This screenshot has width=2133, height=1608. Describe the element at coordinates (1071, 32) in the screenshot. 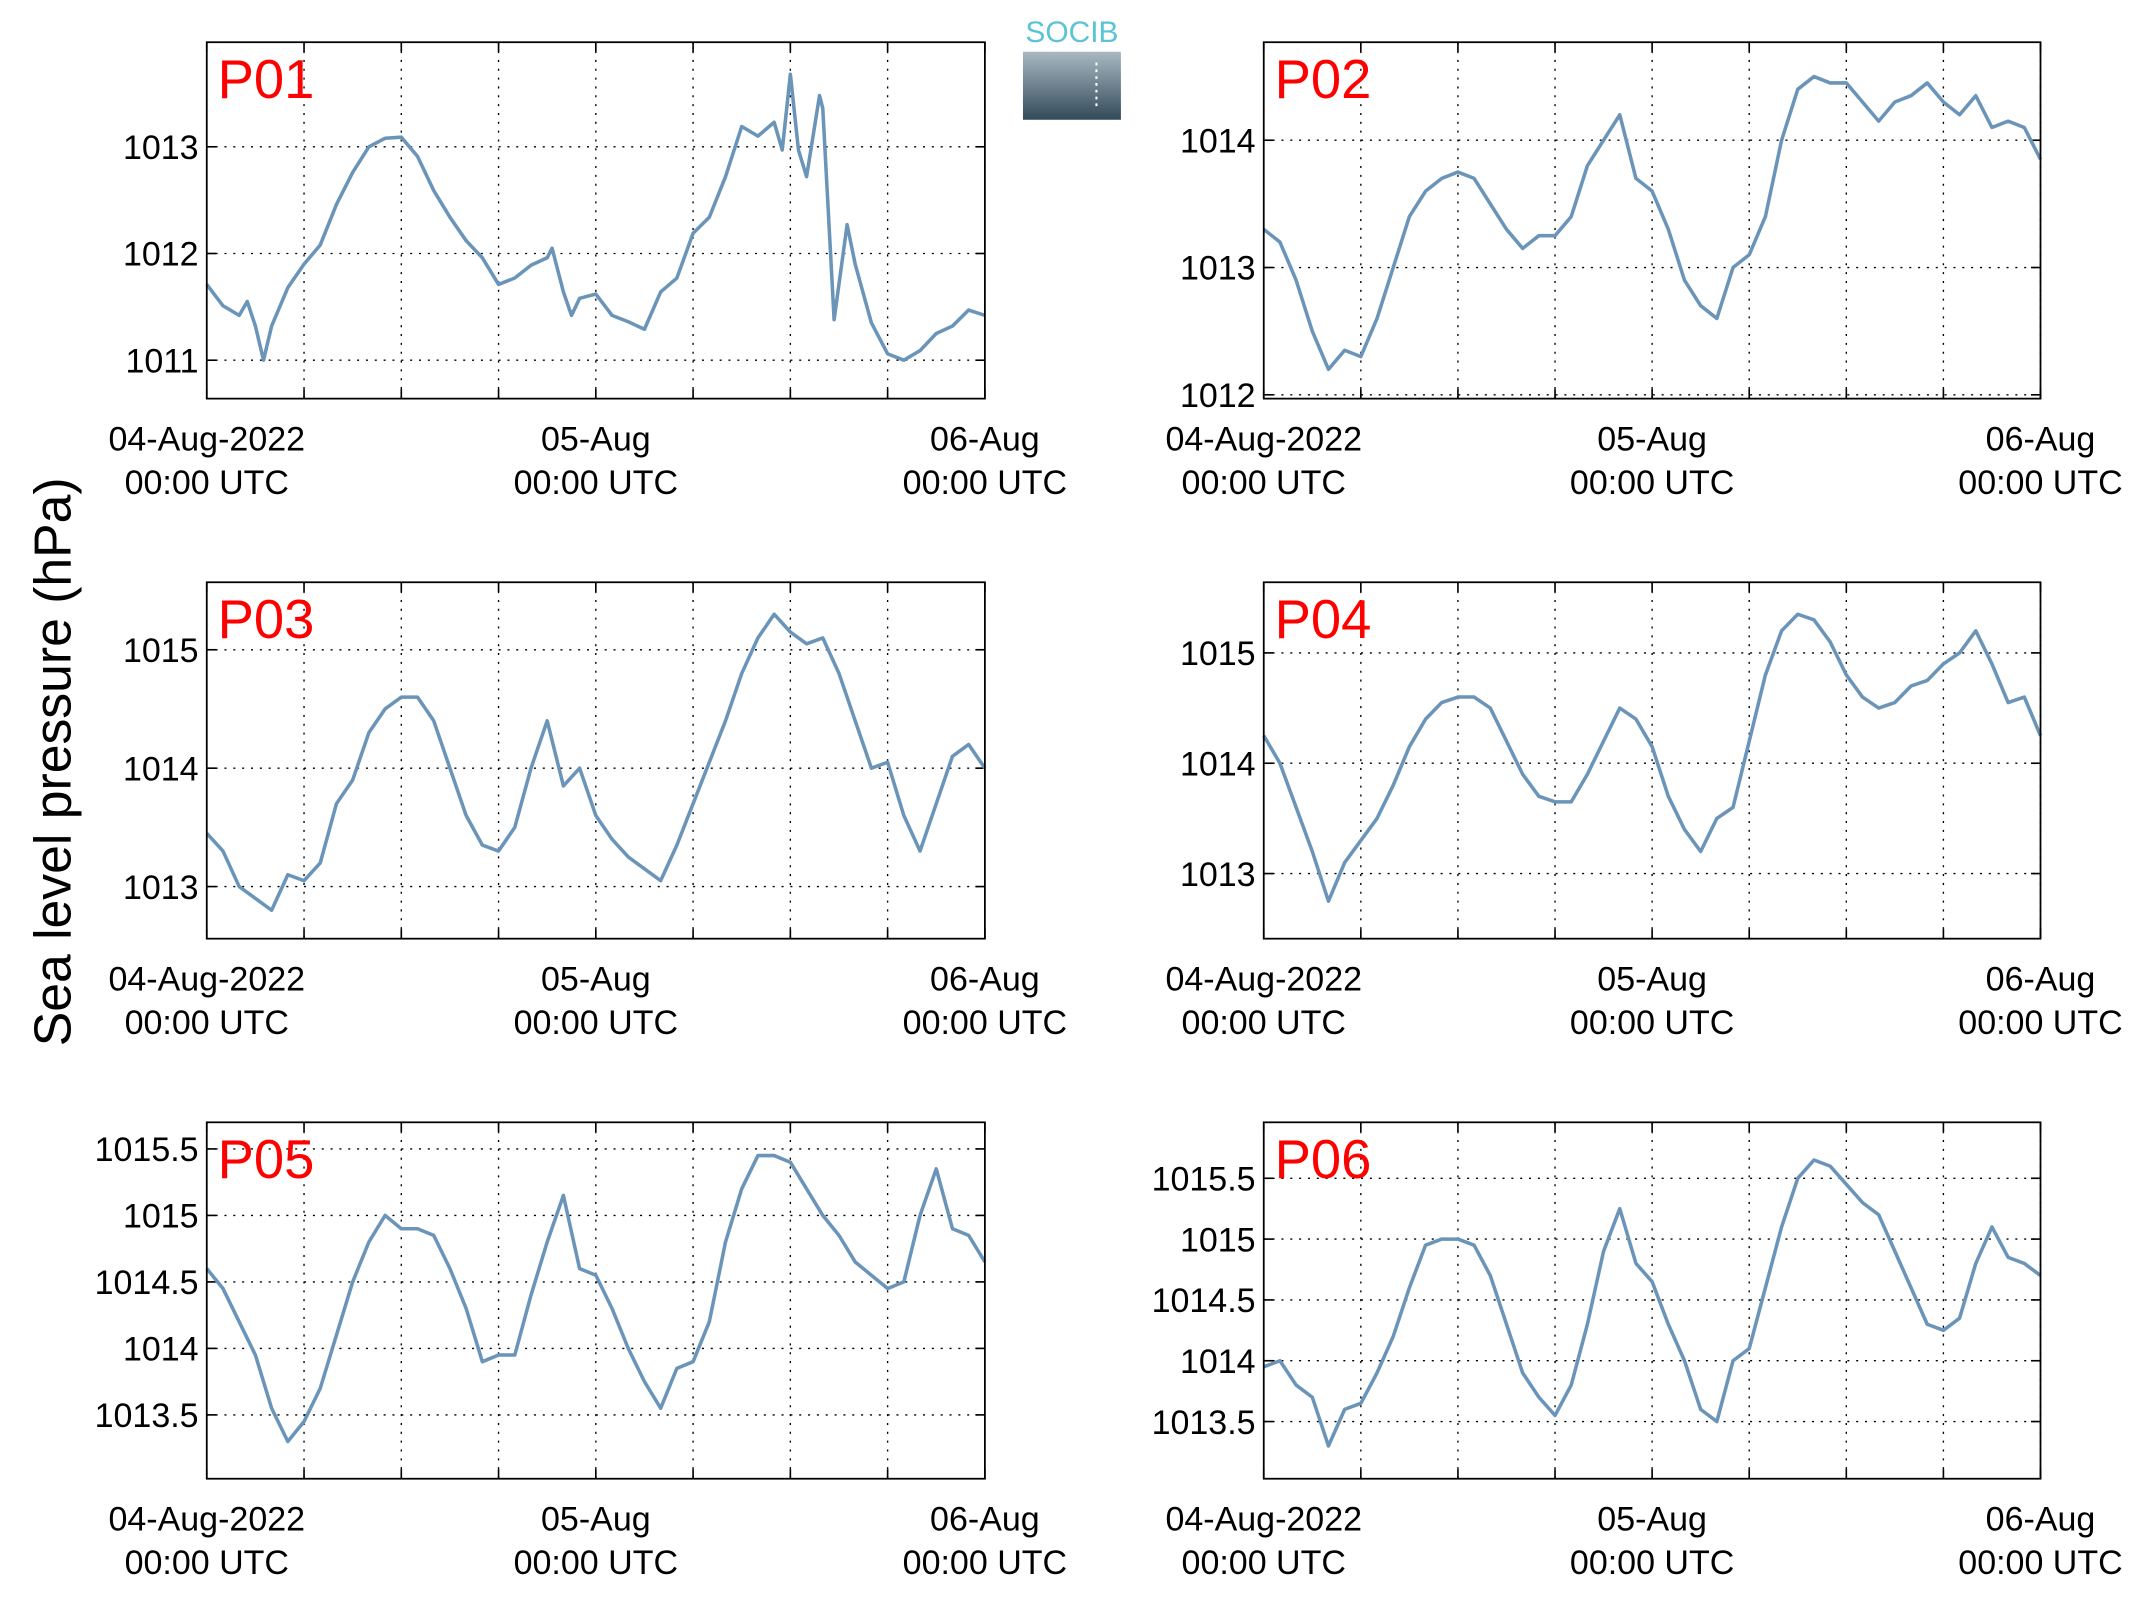

I see `logo-text: SOCIB` at that location.